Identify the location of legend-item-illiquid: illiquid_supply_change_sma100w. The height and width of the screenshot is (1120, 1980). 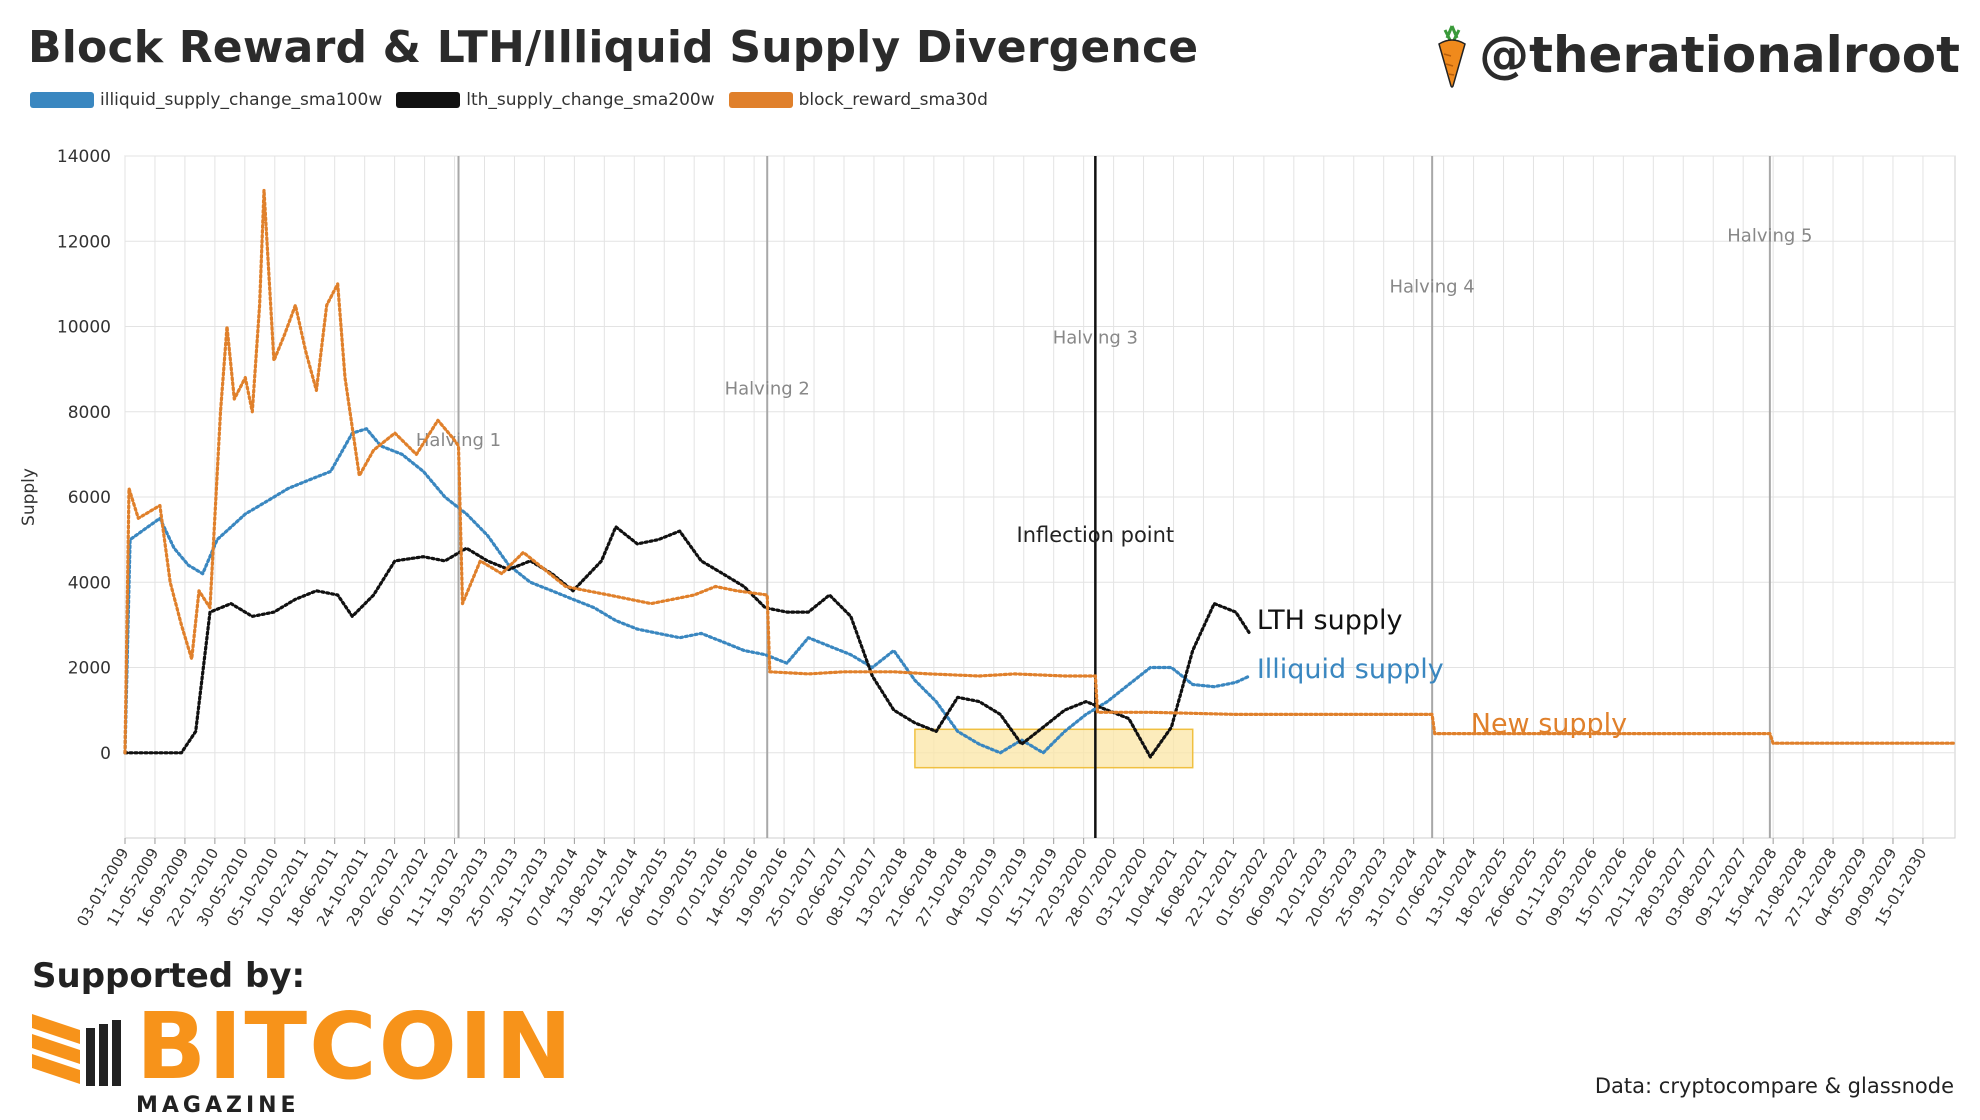
(206, 100).